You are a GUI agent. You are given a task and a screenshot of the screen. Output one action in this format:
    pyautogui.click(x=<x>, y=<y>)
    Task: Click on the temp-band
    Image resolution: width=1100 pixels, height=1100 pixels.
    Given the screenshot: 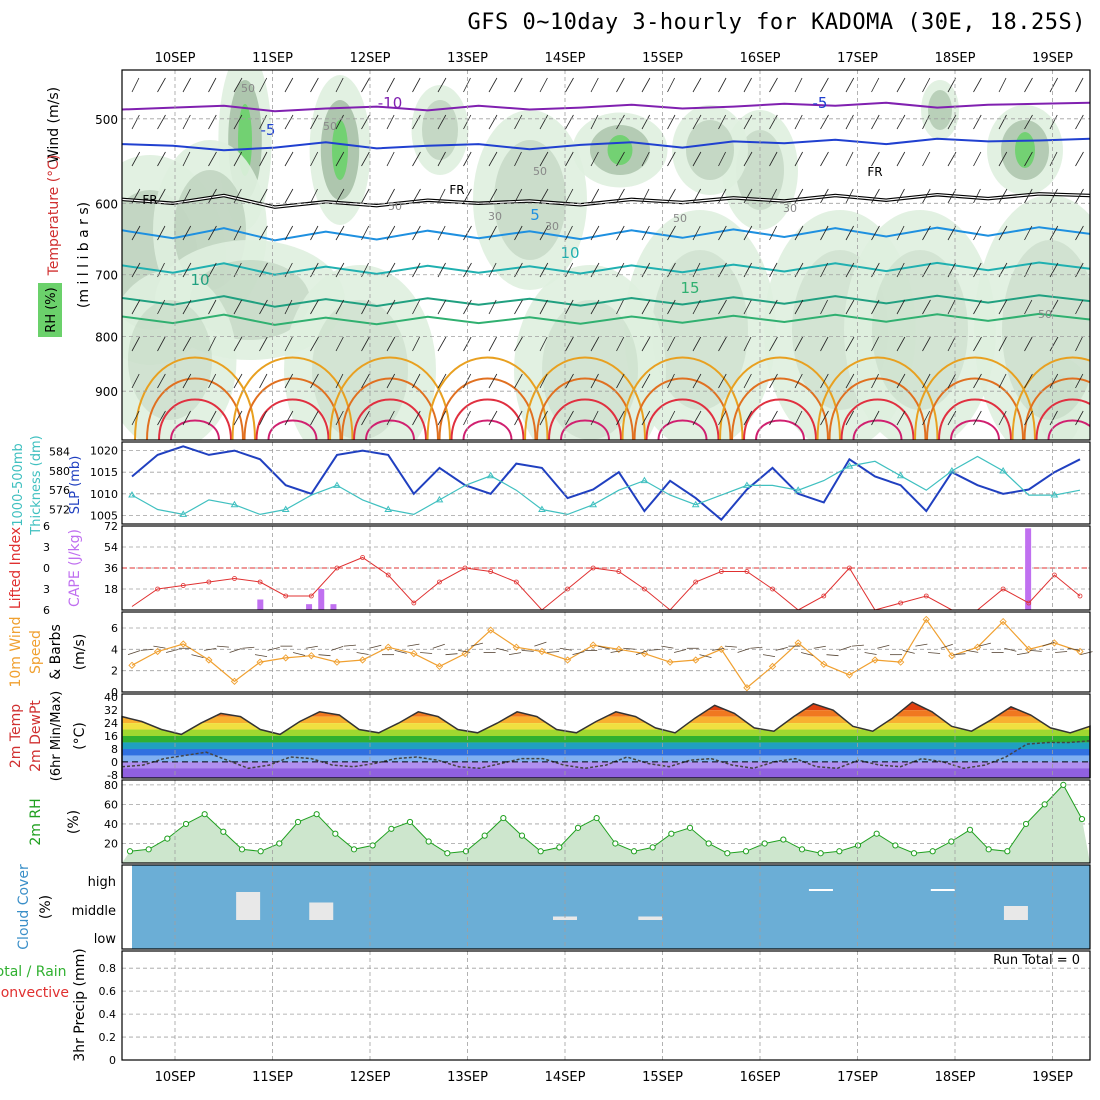 What is the action you would take?
    pyautogui.click(x=606, y=707)
    